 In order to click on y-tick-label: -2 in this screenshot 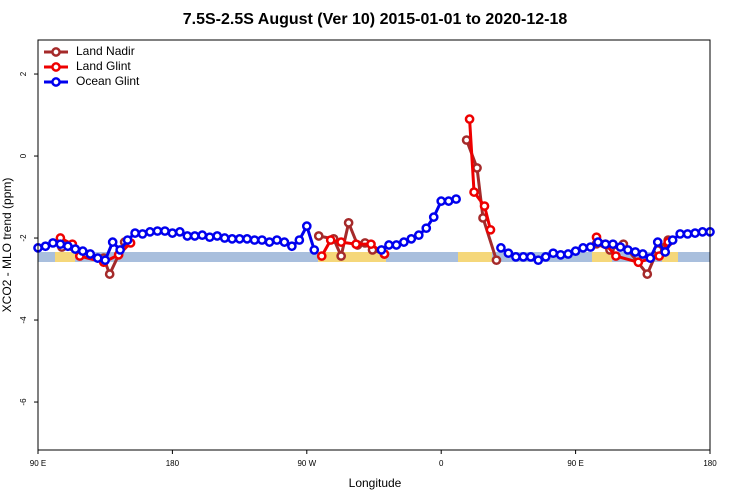, I will do `click(23, 238)`.